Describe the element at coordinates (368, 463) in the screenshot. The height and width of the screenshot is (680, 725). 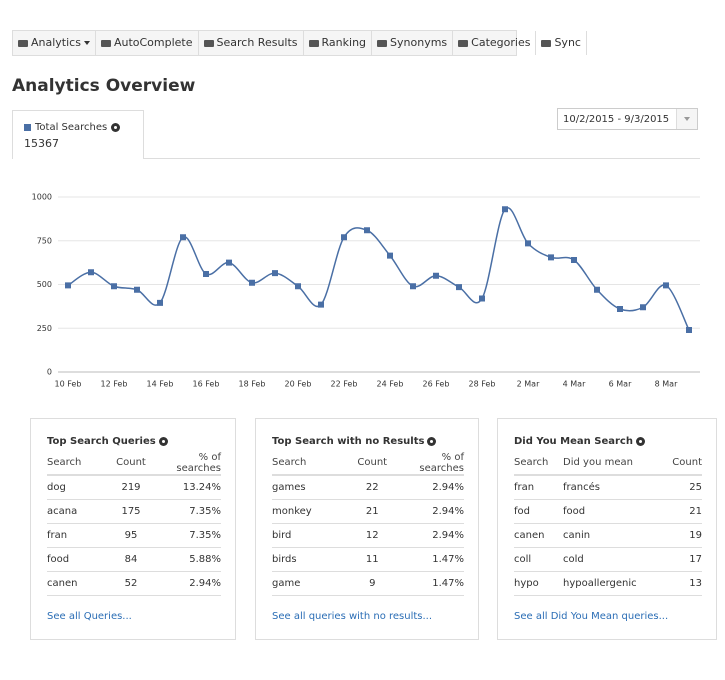
I see `header-row: Search Count% of searches` at that location.